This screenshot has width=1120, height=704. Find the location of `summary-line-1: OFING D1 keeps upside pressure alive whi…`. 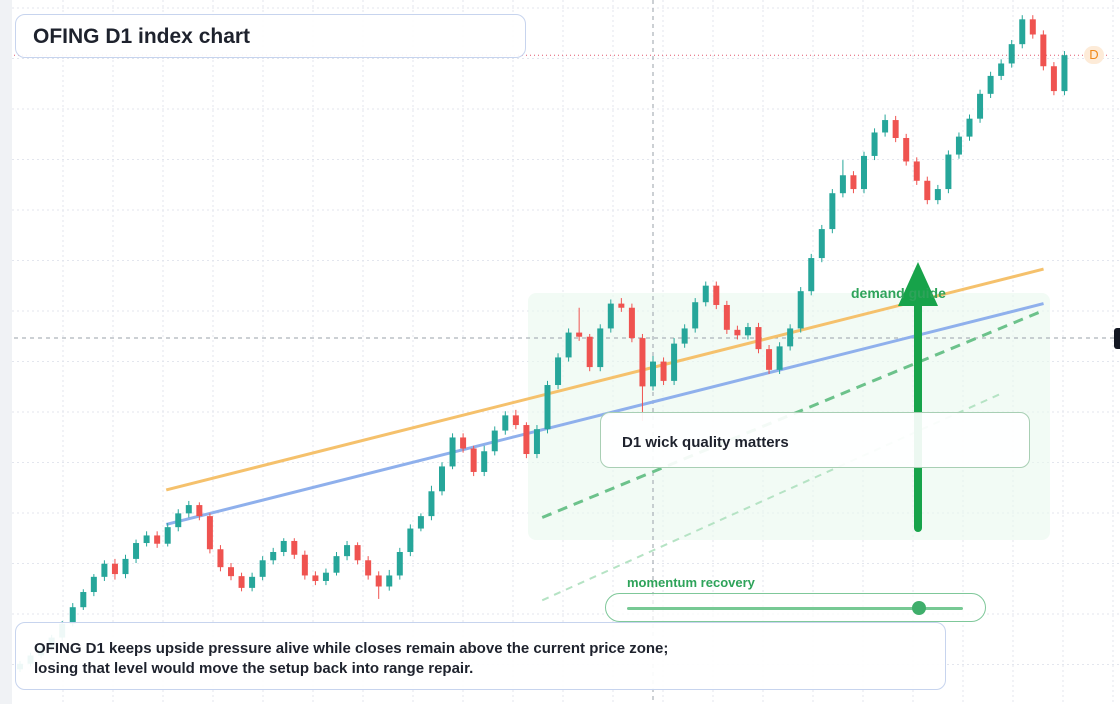

summary-line-1: OFING D1 keeps upside pressure alive whi… is located at coordinates (351, 648).